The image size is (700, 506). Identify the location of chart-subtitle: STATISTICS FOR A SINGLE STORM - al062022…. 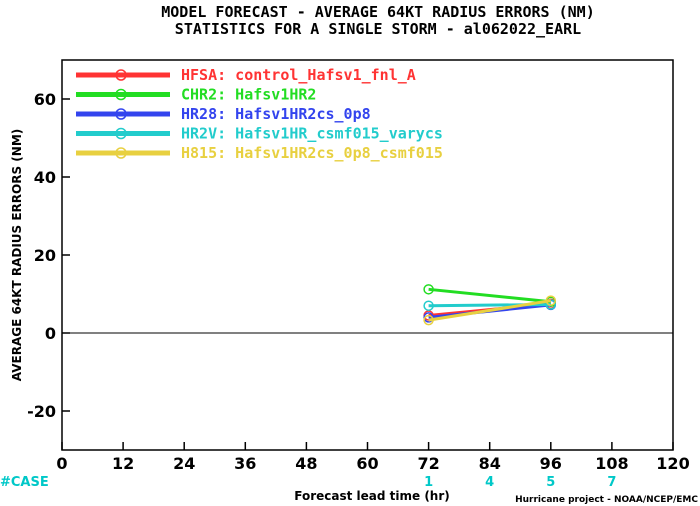
(378, 29).